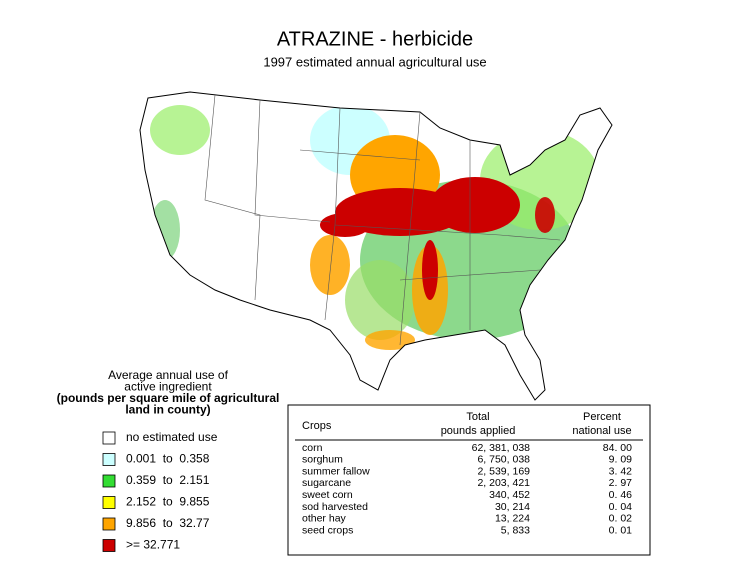 This screenshot has height=586, width=752. What do you see at coordinates (477, 417) in the screenshot?
I see `table-header: Total` at bounding box center [477, 417].